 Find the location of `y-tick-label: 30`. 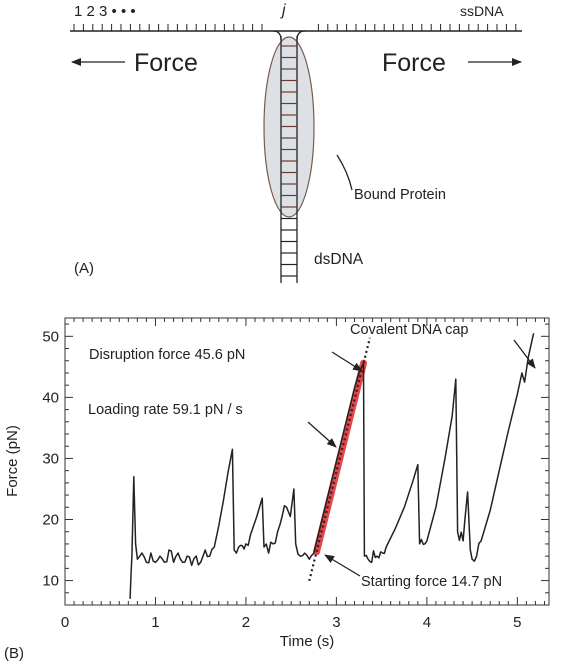

y-tick-label: 30 is located at coordinates (50, 458).